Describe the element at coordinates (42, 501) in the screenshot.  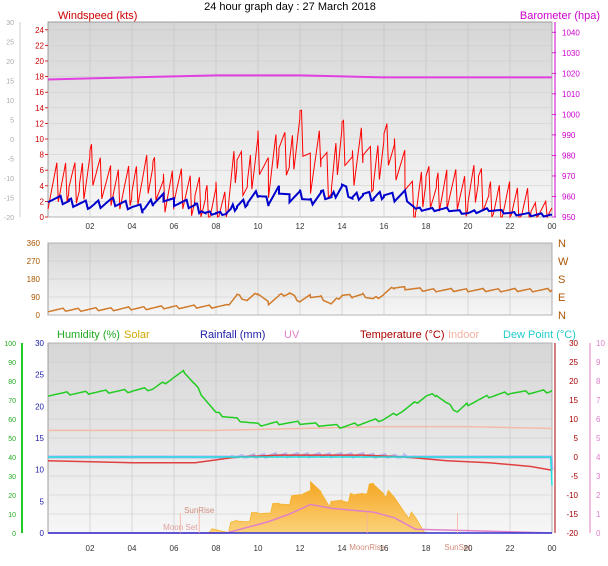
I see `rain-tick-label: 5` at that location.